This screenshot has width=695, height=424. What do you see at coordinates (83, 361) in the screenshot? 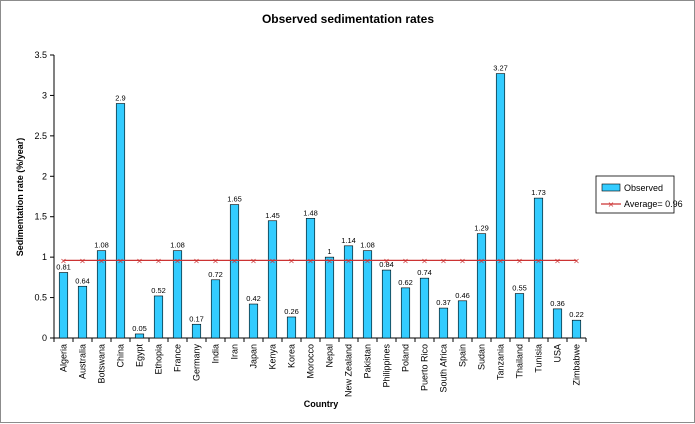
I see `x-tick-label: Australia` at bounding box center [83, 361].